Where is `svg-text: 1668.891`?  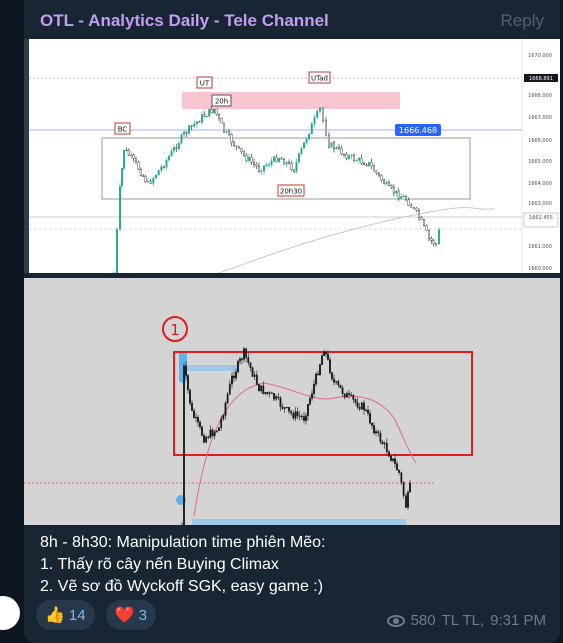 svg-text: 1668.891 is located at coordinates (541, 79).